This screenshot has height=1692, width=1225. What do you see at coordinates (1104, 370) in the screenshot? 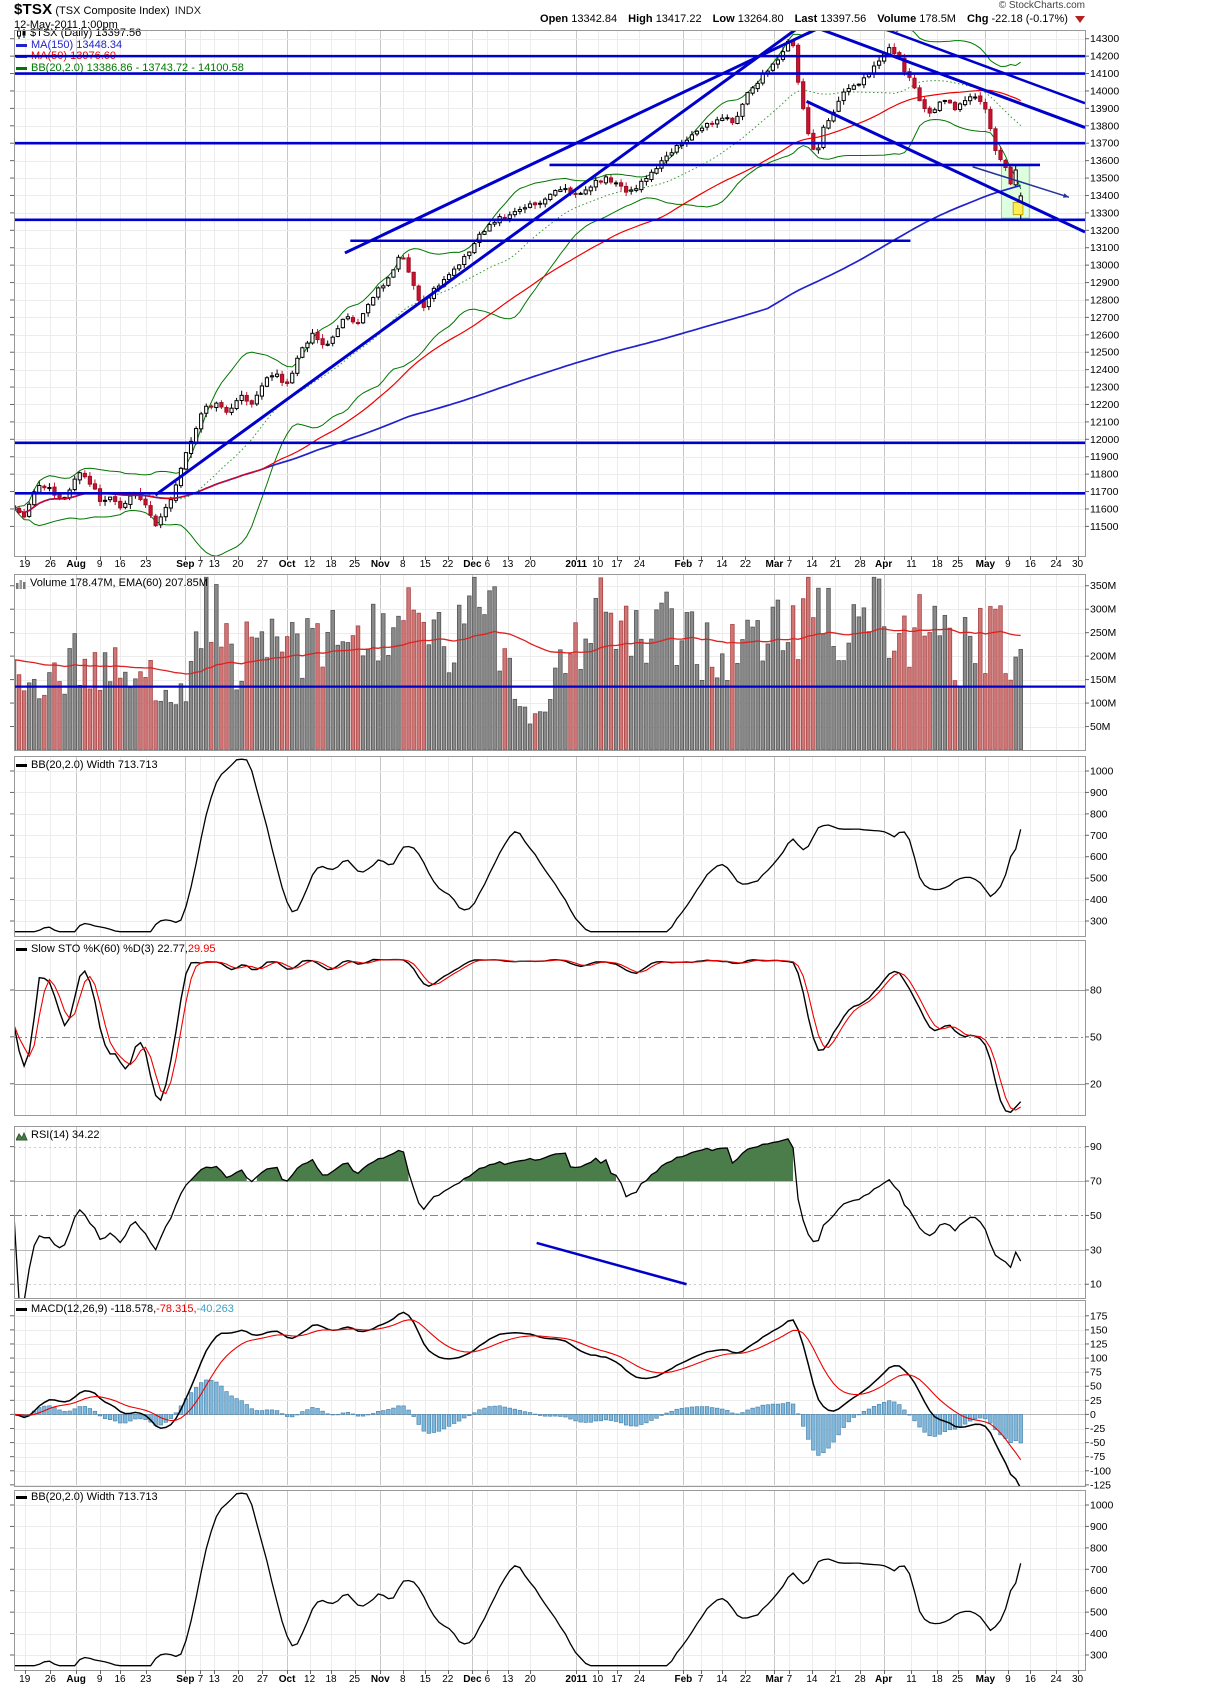
I see `y-tick-label: 12400` at bounding box center [1104, 370].